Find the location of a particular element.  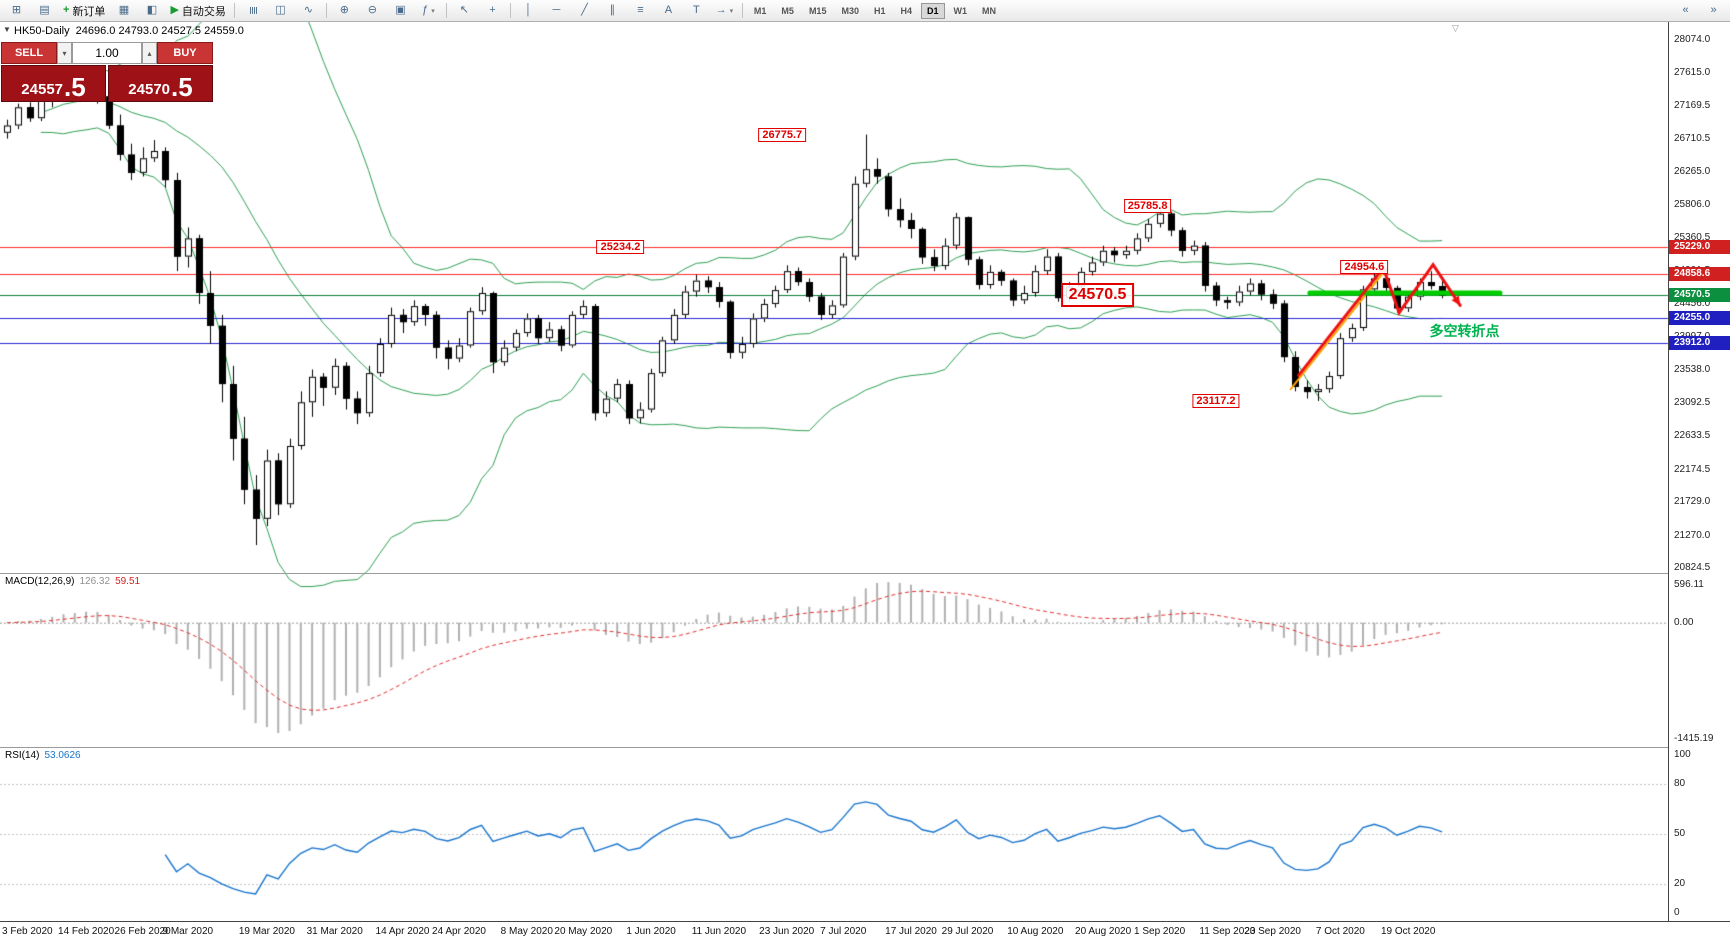

timeframe-m5-button: M5 is located at coordinates (787, 10).